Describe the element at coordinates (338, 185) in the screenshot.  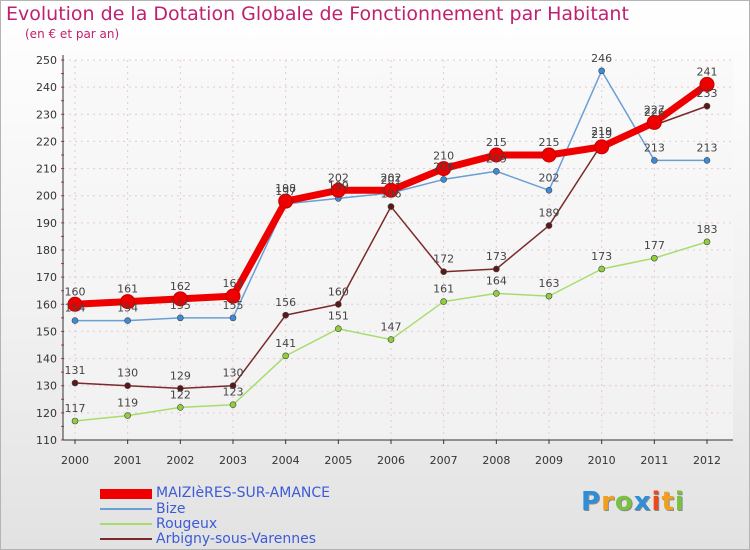
I see `data-label: 199` at that location.